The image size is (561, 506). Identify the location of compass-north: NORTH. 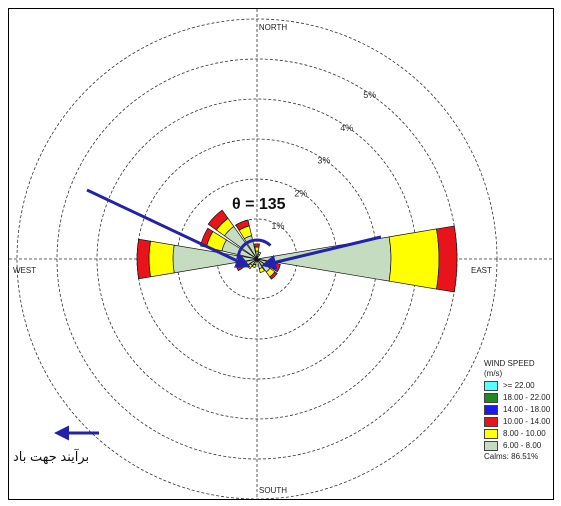
(273, 27).